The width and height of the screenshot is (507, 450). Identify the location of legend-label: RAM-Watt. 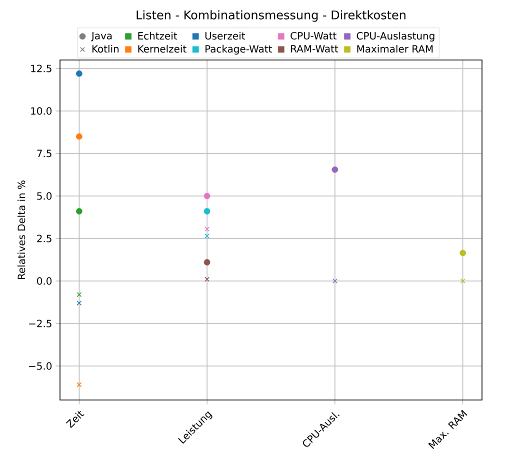
(314, 48).